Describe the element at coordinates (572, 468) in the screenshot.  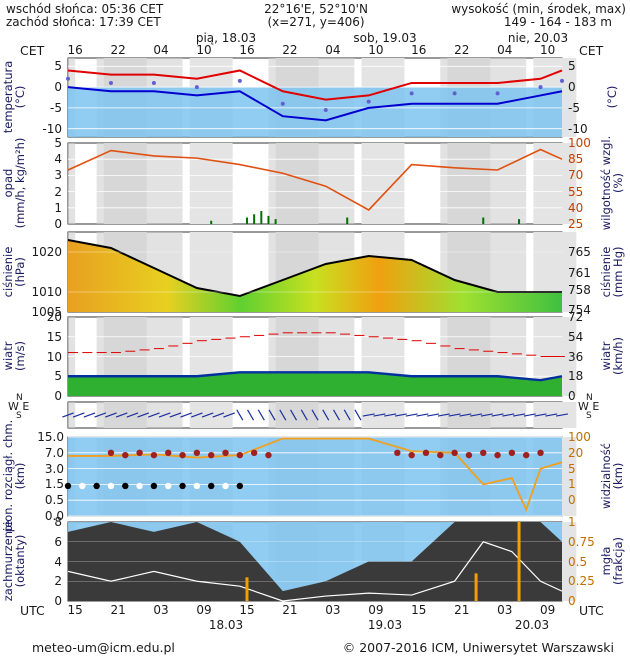
I see `visibility-tick-right: 5` at that location.